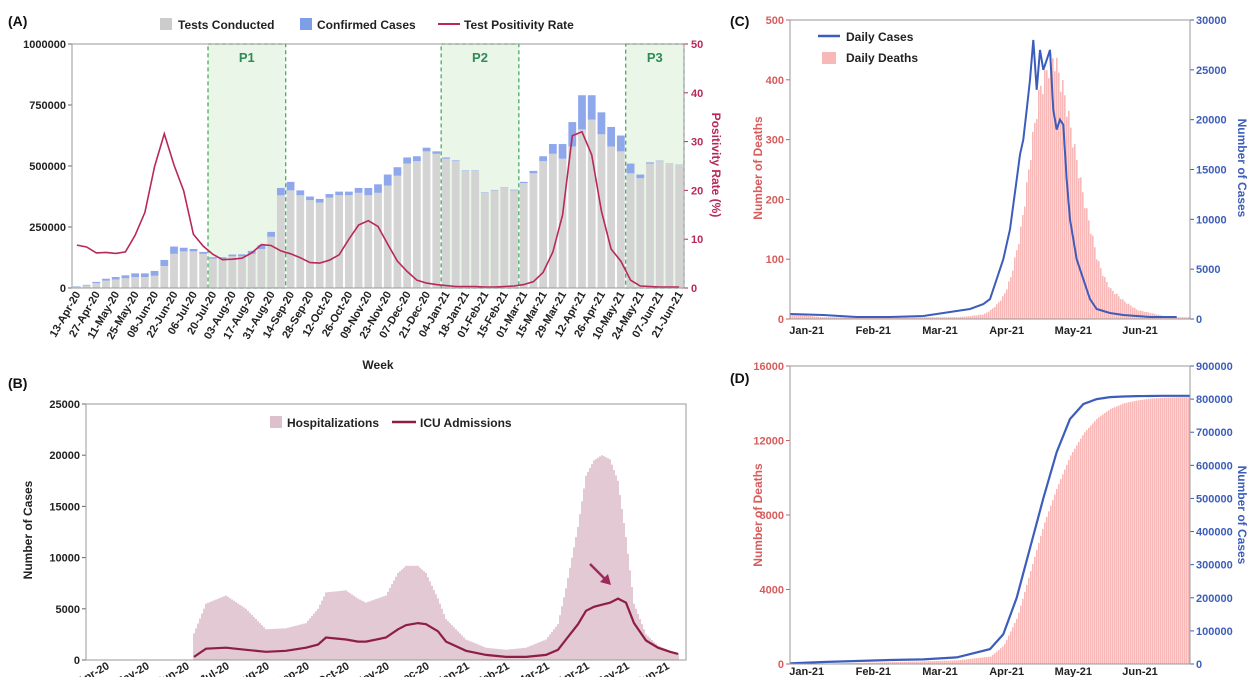  I want to click on x-tick-label: Mar-21, so click(533, 668).